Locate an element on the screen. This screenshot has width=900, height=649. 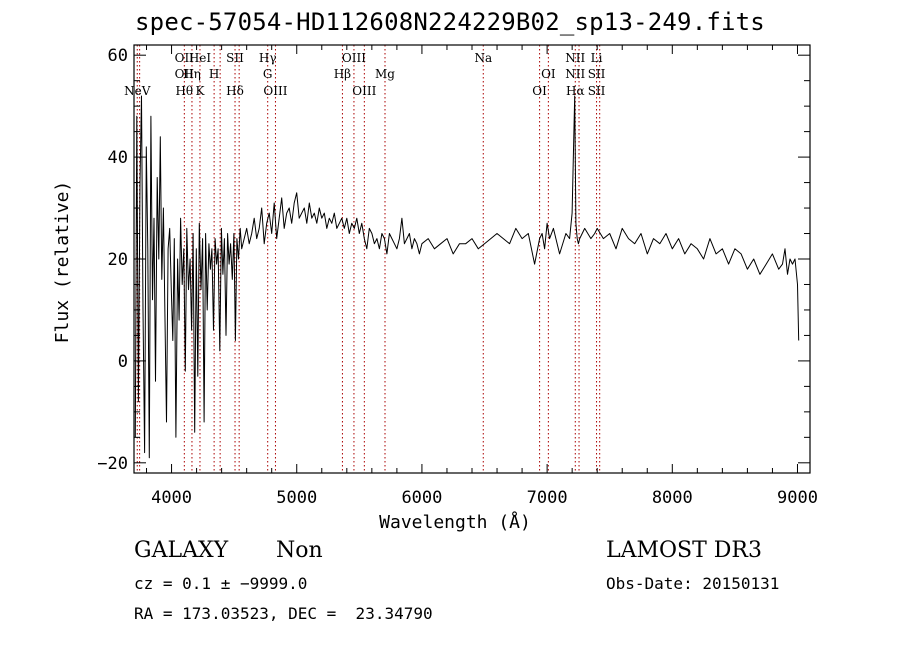
y-tick-label: 60 is located at coordinates (118, 56).